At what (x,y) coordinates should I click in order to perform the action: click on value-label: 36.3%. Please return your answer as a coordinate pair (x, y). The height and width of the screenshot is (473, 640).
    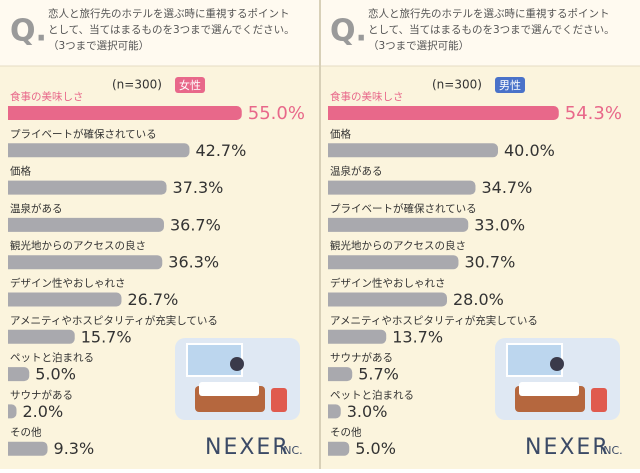
    Looking at the image, I should click on (193, 262).